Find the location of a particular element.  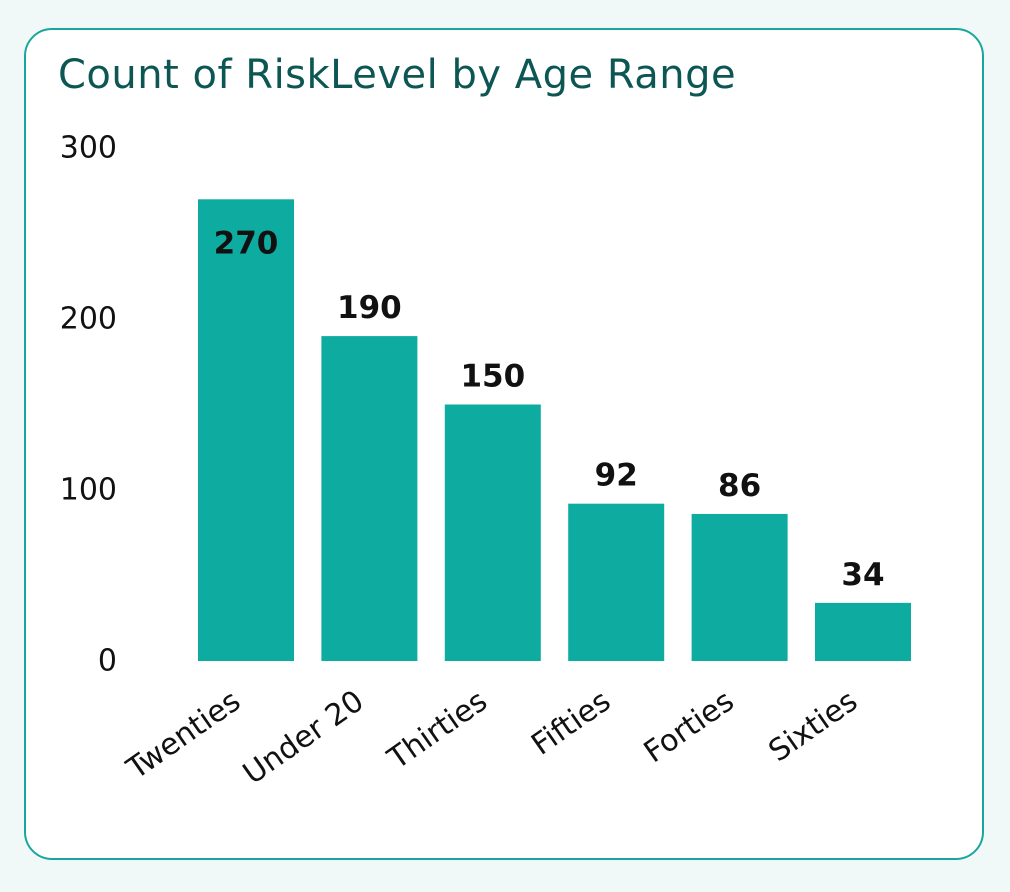

data-label: 34 is located at coordinates (862, 575).